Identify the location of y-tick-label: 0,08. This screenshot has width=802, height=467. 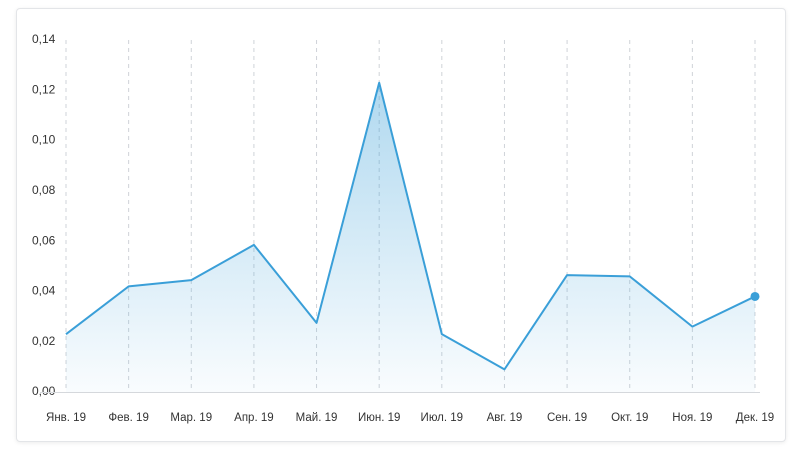
(44, 190).